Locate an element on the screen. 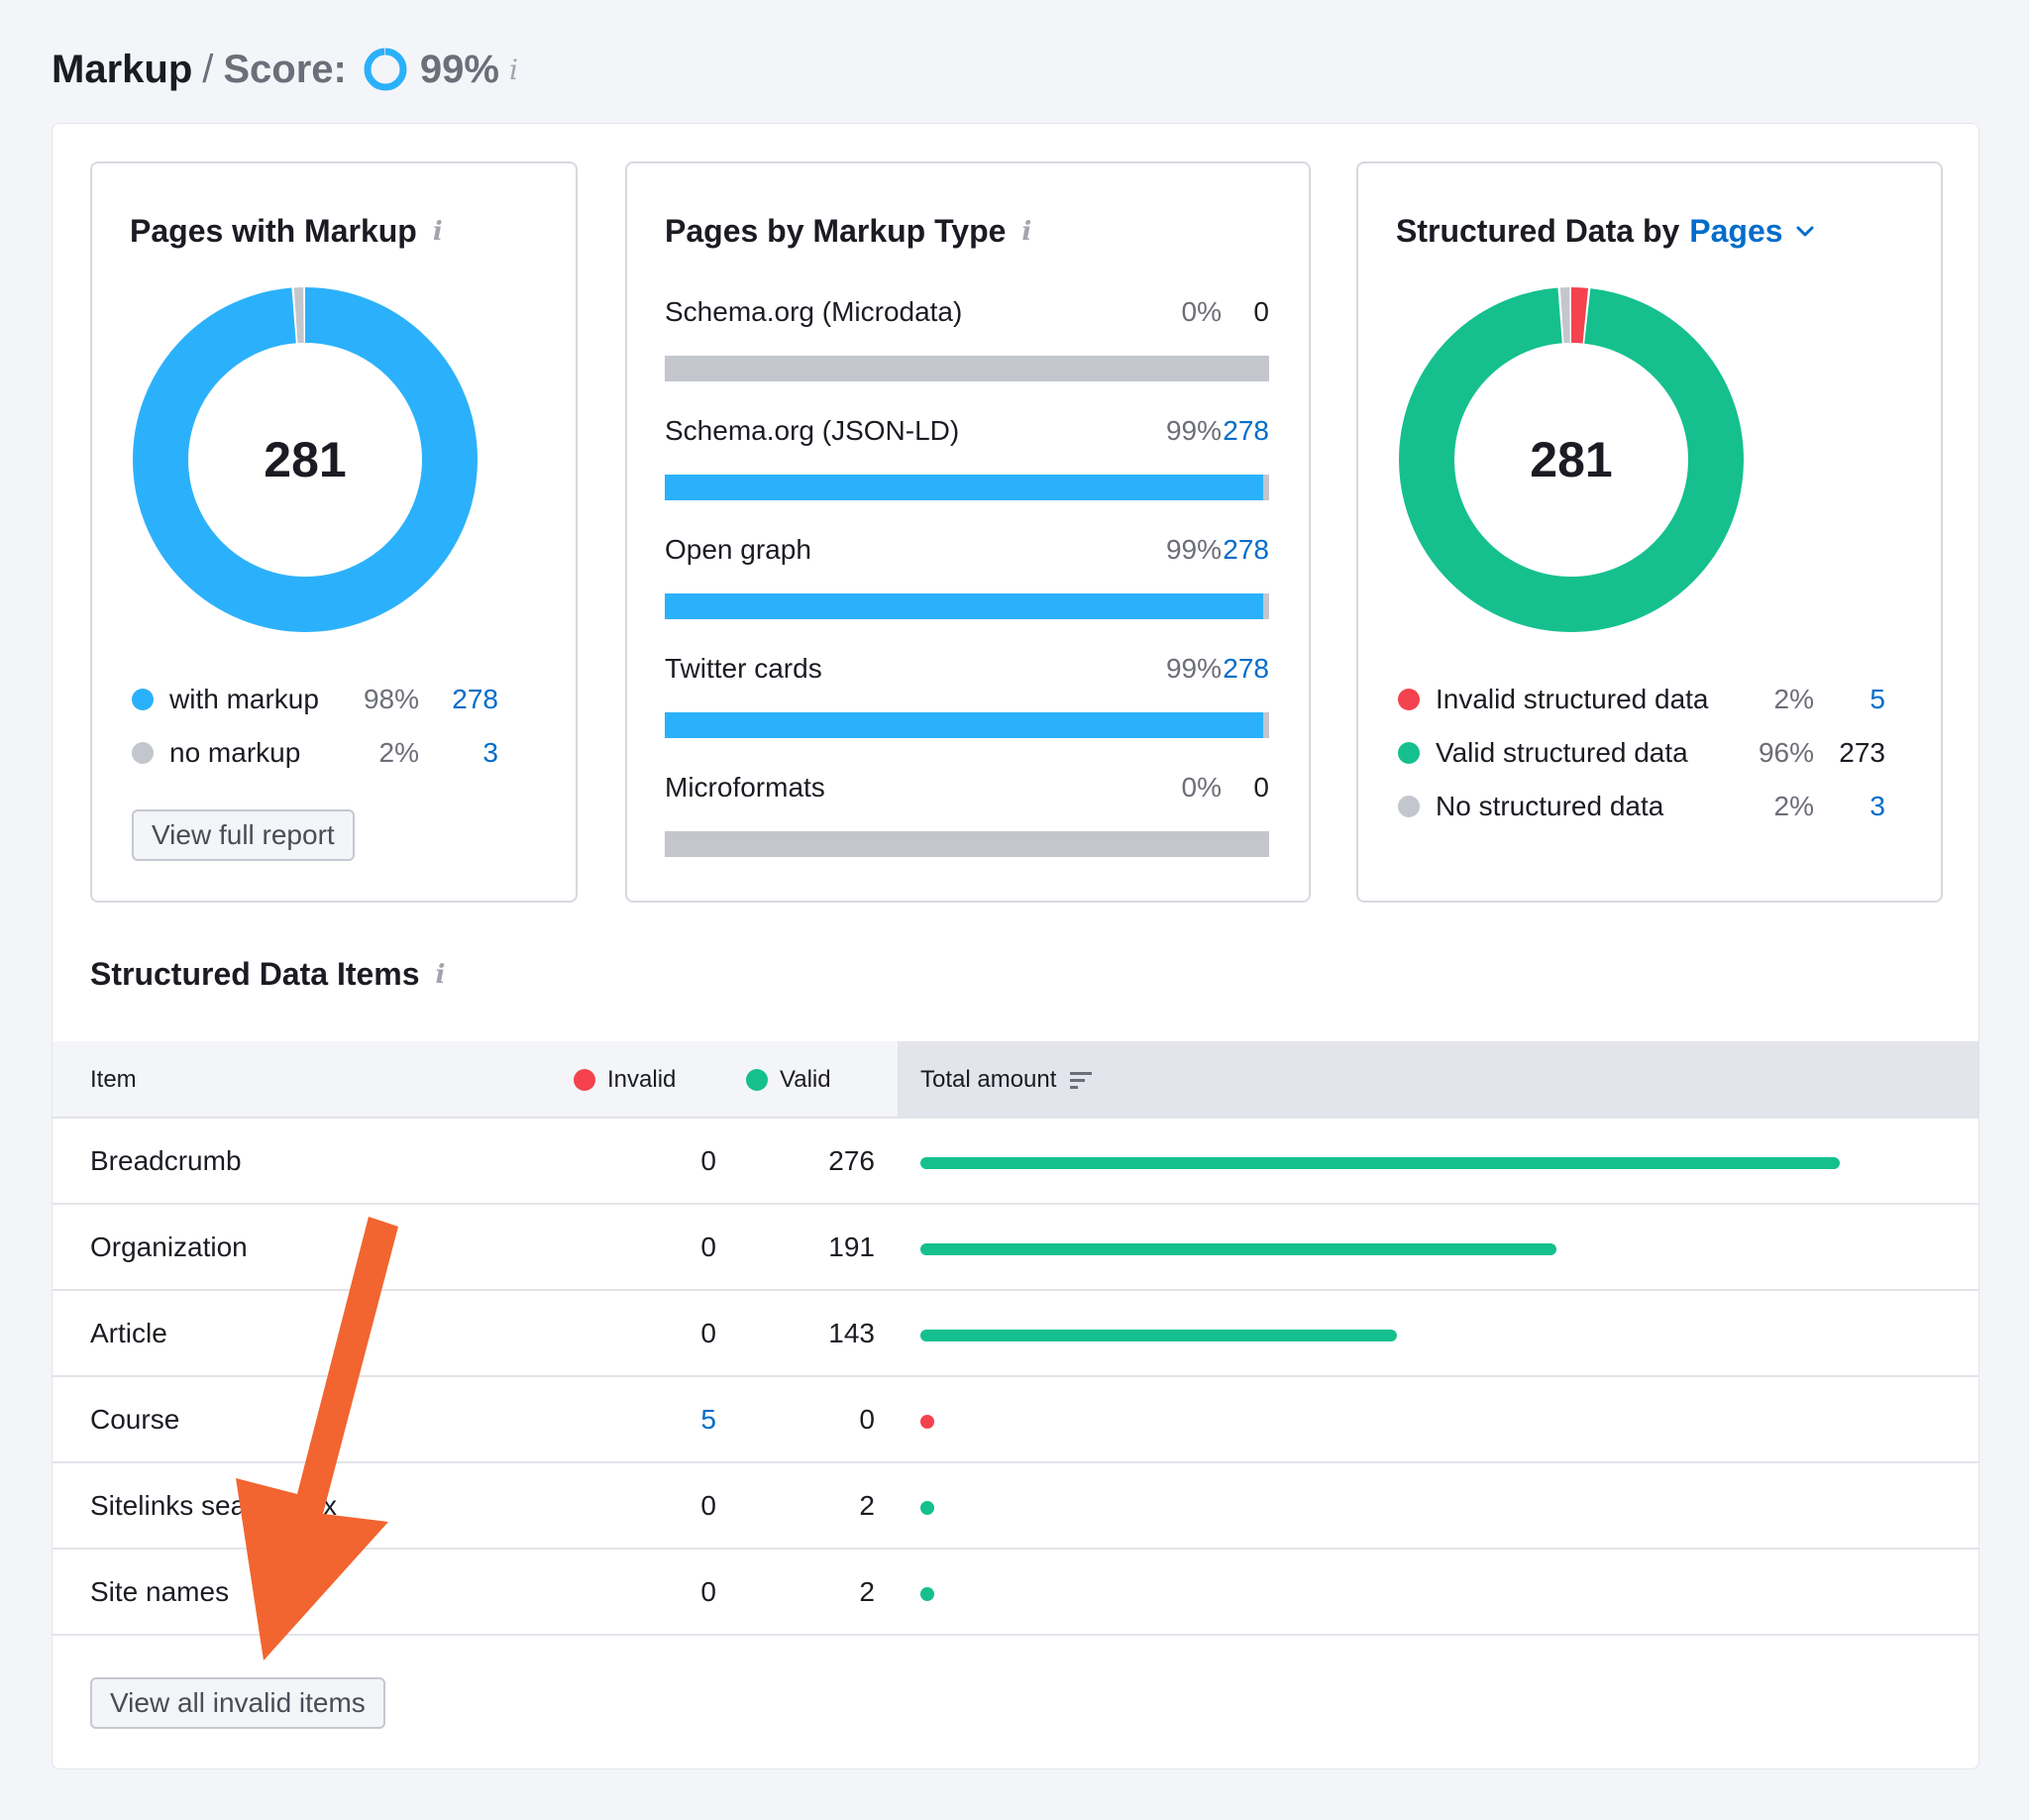  column-header-valid: Valid is located at coordinates (788, 1080).